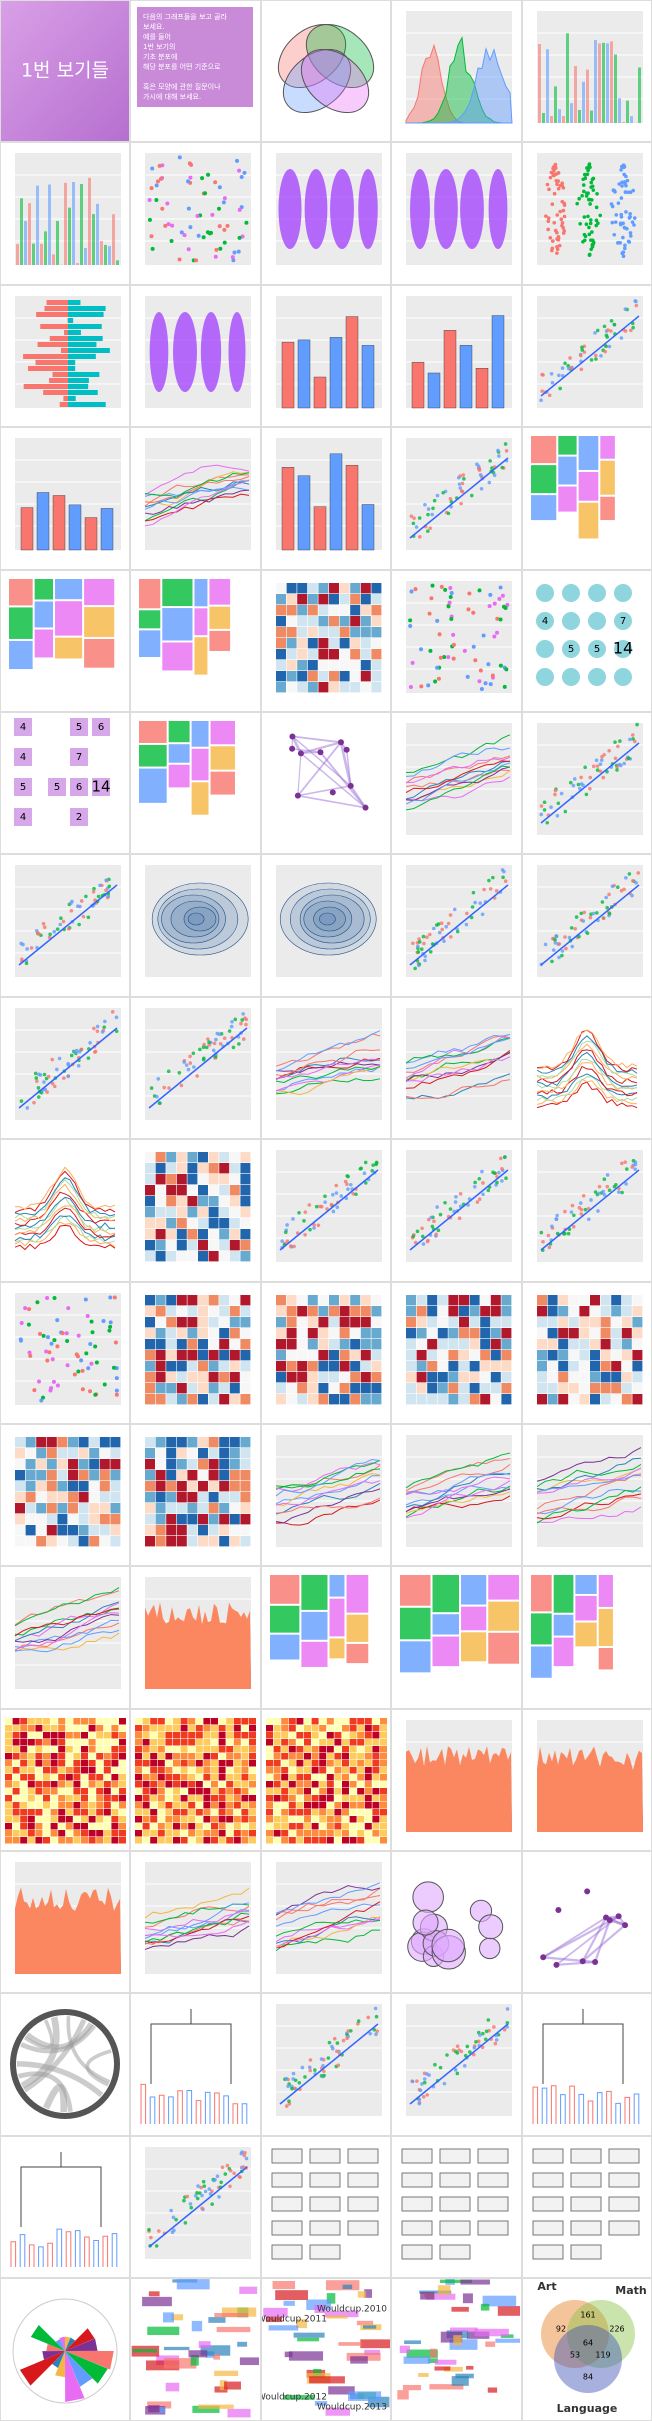 This screenshot has width=652, height=2421. Describe the element at coordinates (62, 2344) in the screenshot. I see `polar-bar` at that location.